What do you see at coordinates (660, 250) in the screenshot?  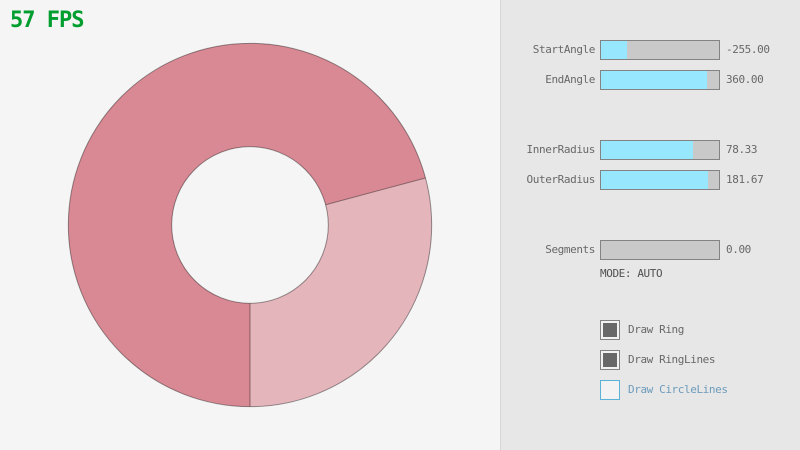 I see `slider-segments` at bounding box center [660, 250].